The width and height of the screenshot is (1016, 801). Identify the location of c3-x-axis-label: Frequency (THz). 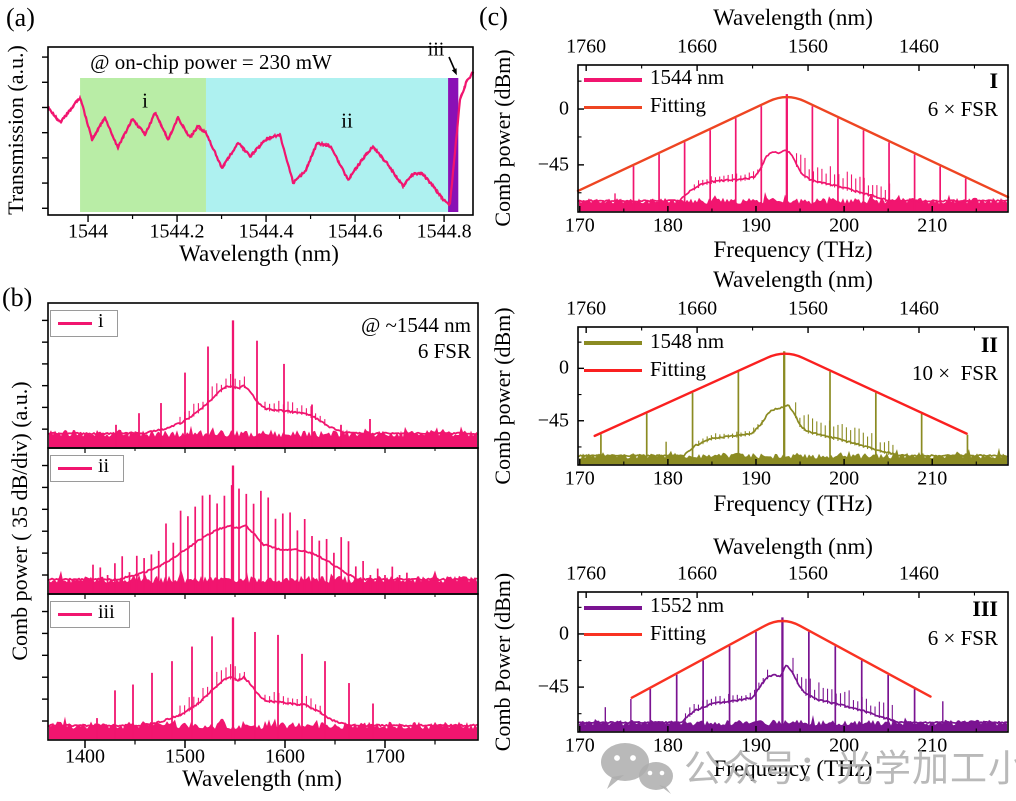
(793, 768).